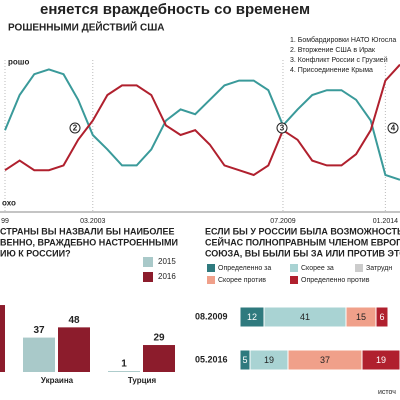  I want to click on annotation: рошо, so click(18, 62).